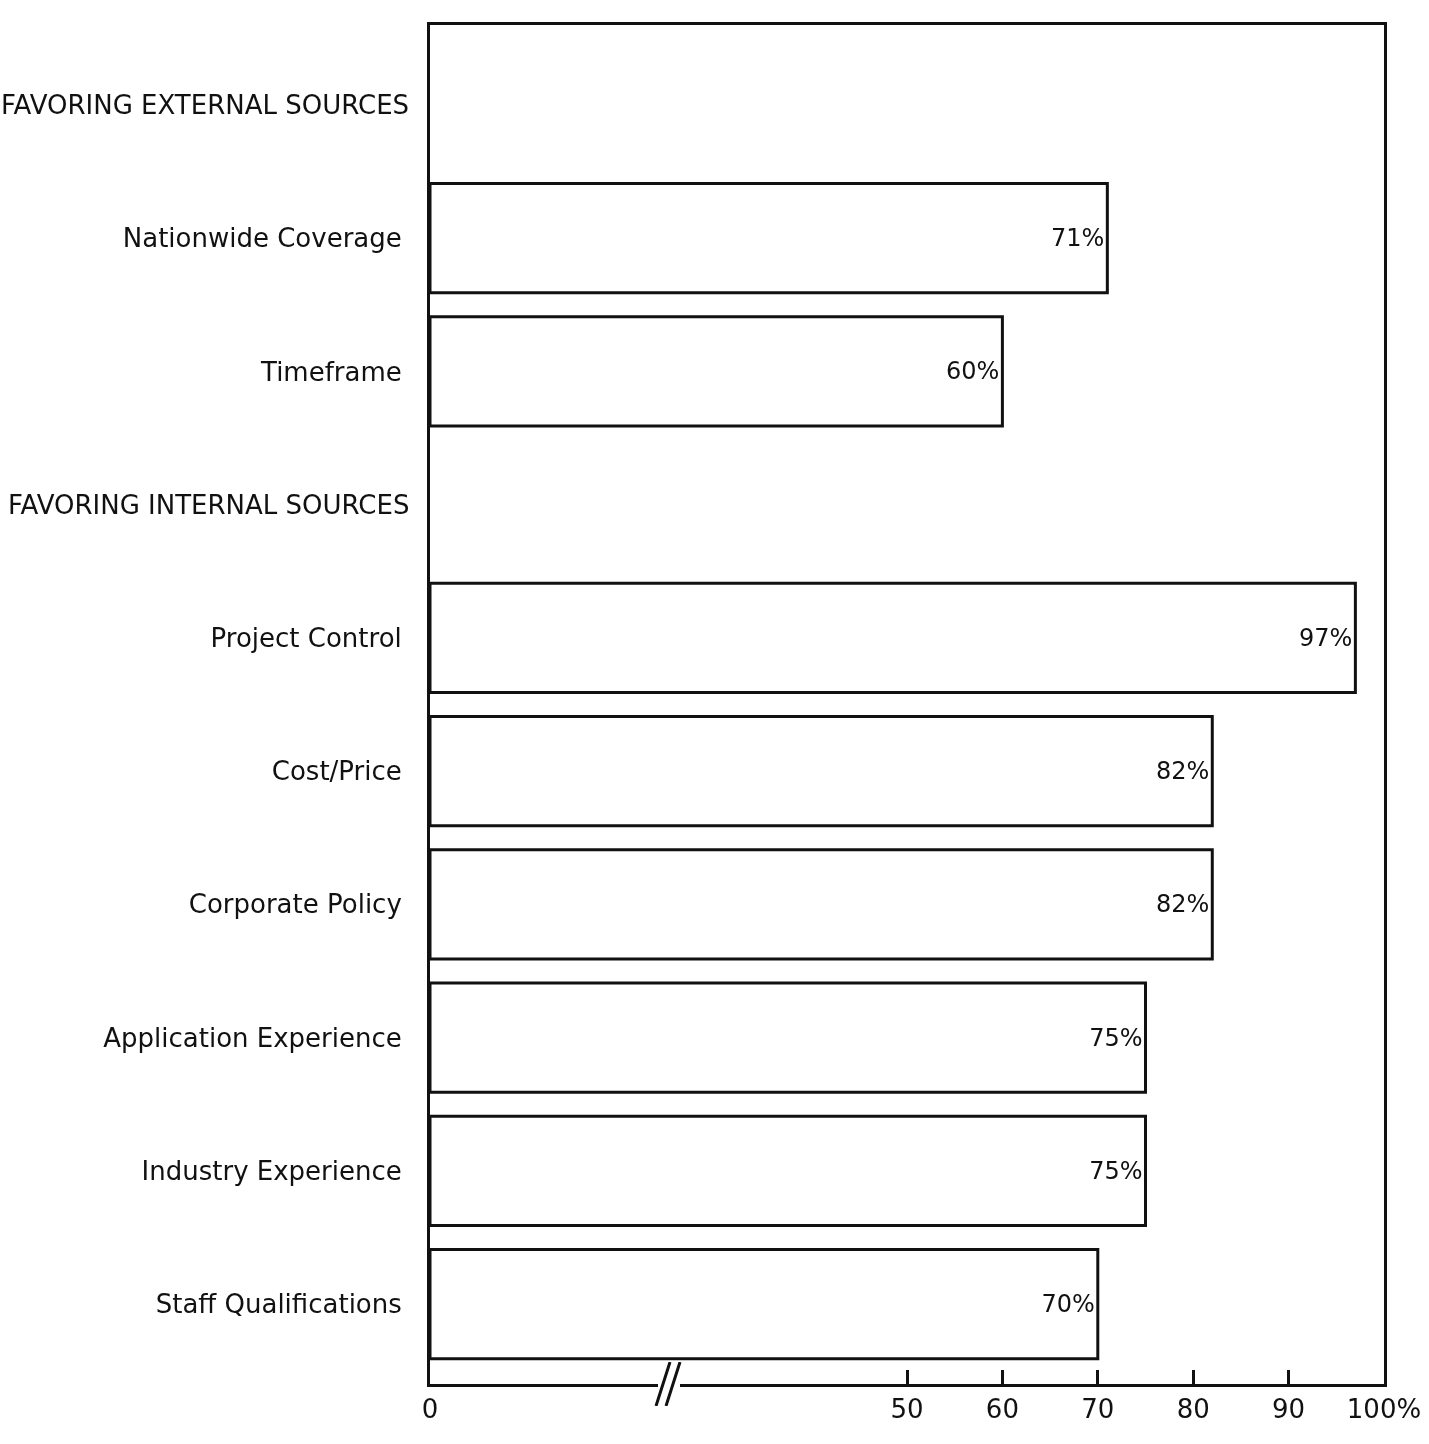 This screenshot has height=1444, width=1429. I want to click on x-tick-label: 50, so click(907, 1409).